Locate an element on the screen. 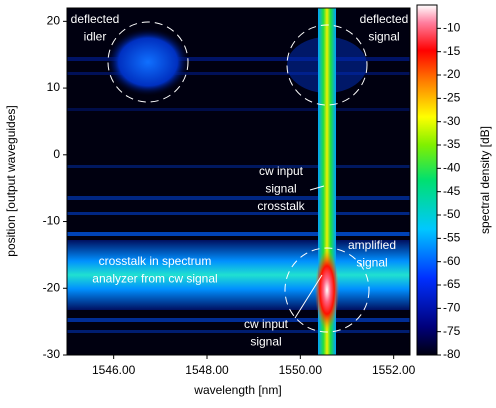 The width and height of the screenshot is (496, 408). colorbar-tick-label: -60 is located at coordinates (452, 261).